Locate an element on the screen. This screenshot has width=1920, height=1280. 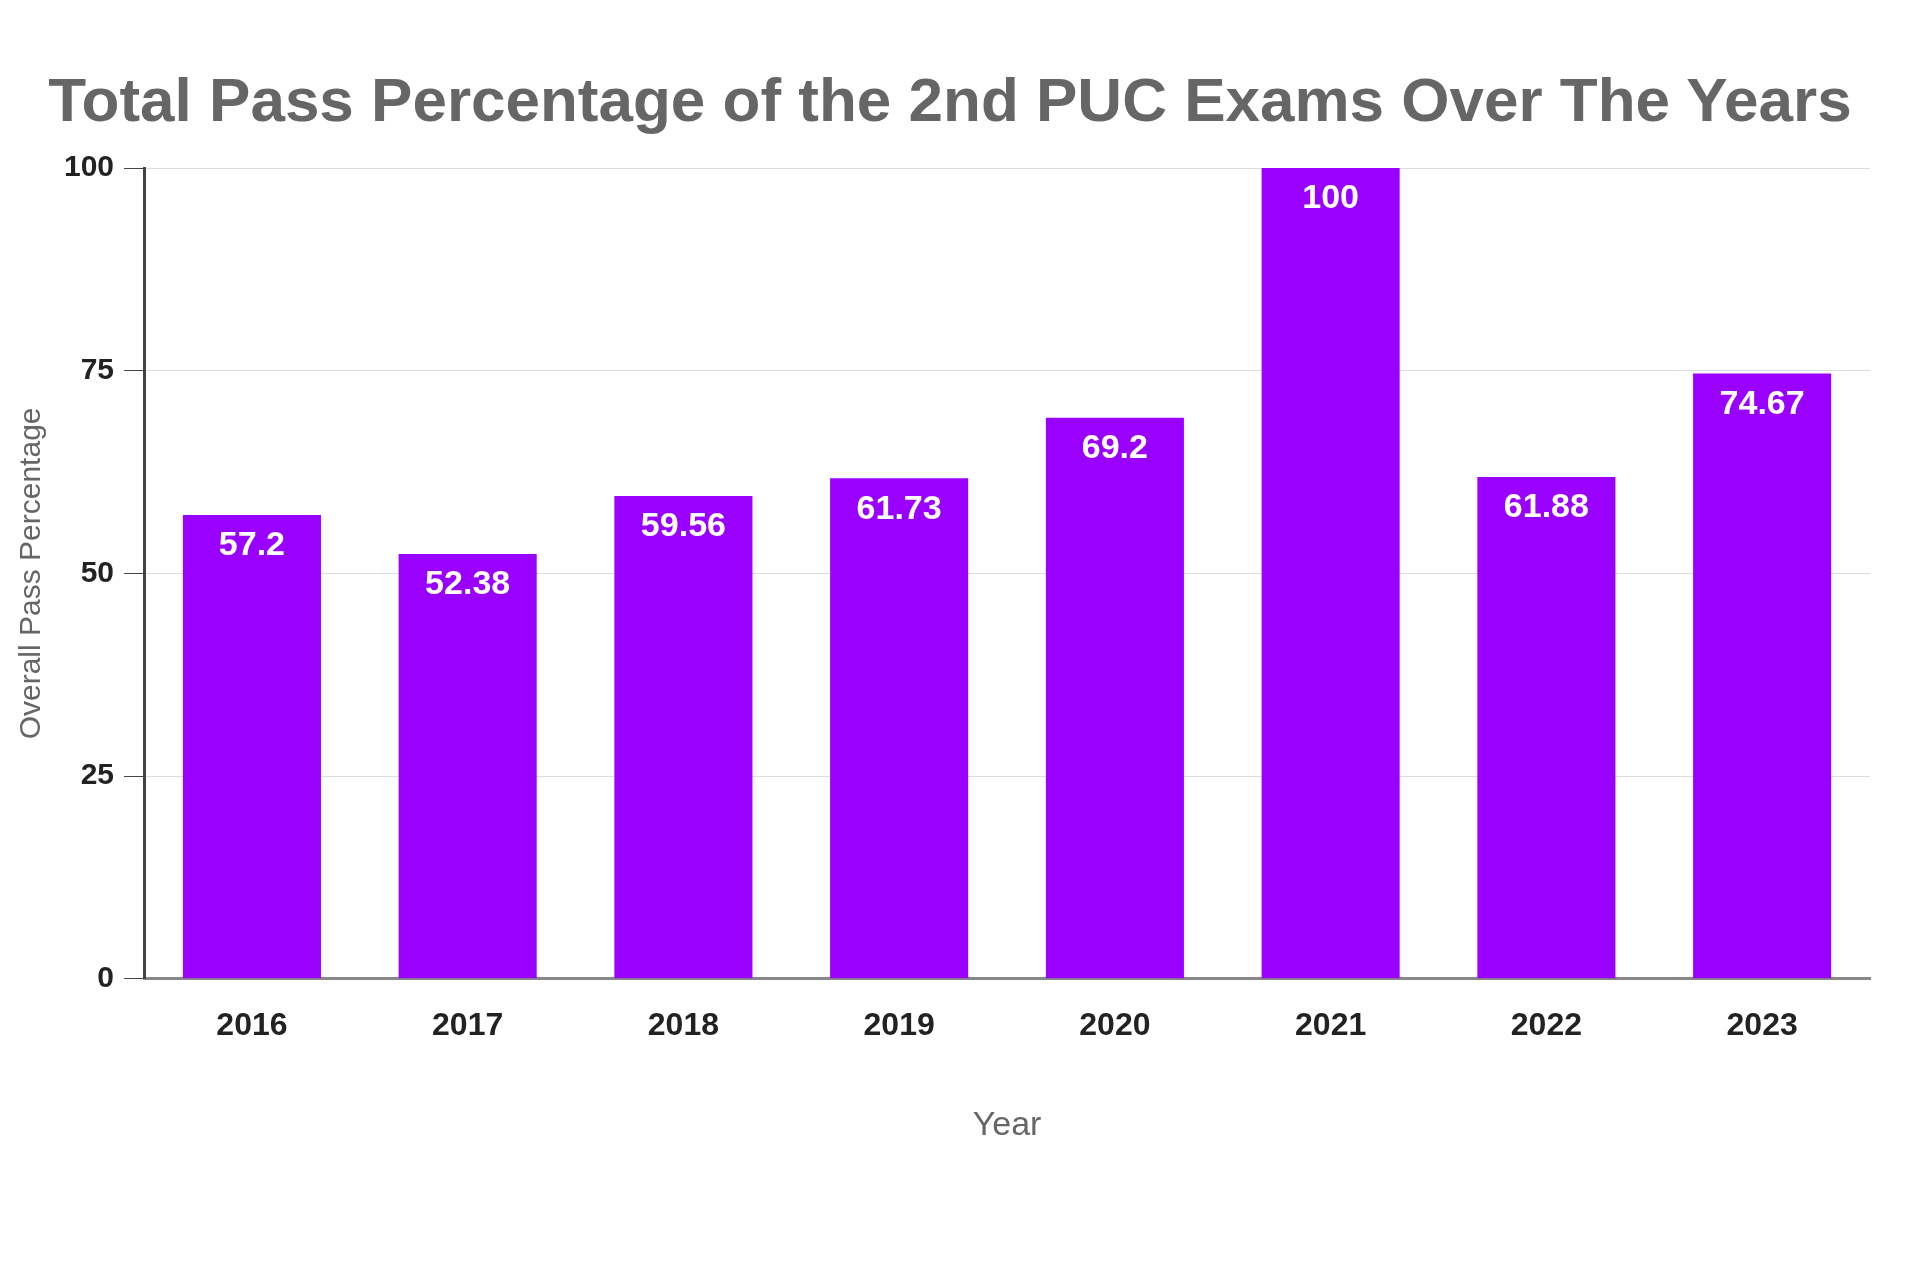
y-tick-label: 0 is located at coordinates (106, 977).